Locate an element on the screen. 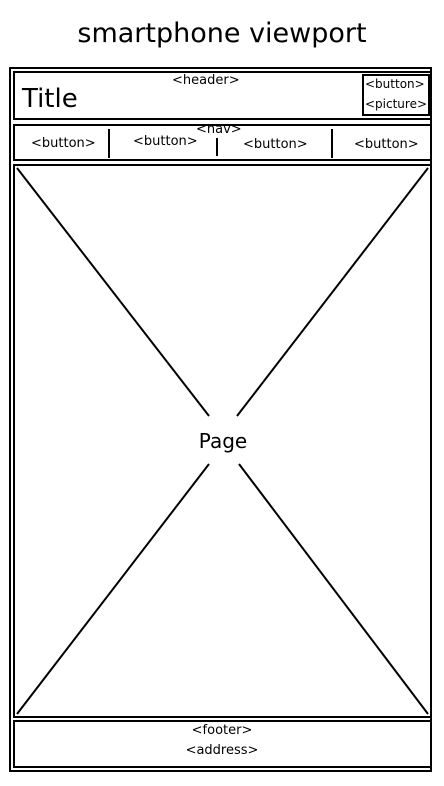 This screenshot has height=786, width=444. header-region is located at coordinates (222, 95).